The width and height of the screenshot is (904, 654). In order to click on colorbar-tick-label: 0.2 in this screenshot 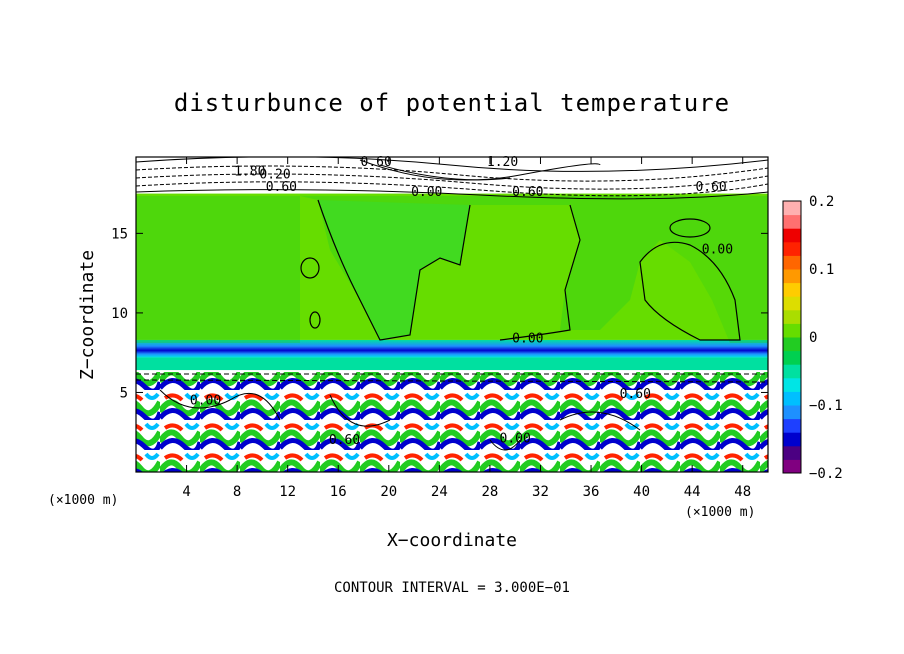, I will do `click(821, 202)`.